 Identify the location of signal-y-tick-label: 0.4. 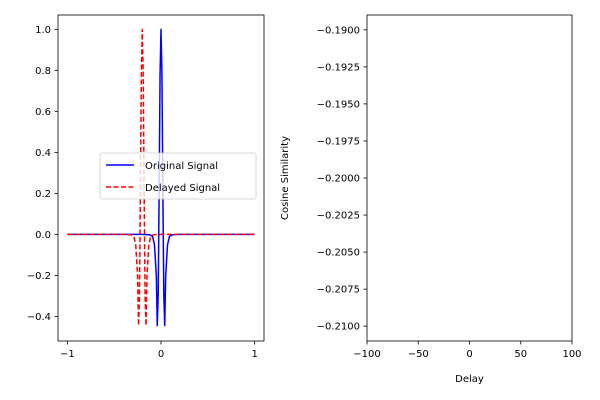
(43, 153).